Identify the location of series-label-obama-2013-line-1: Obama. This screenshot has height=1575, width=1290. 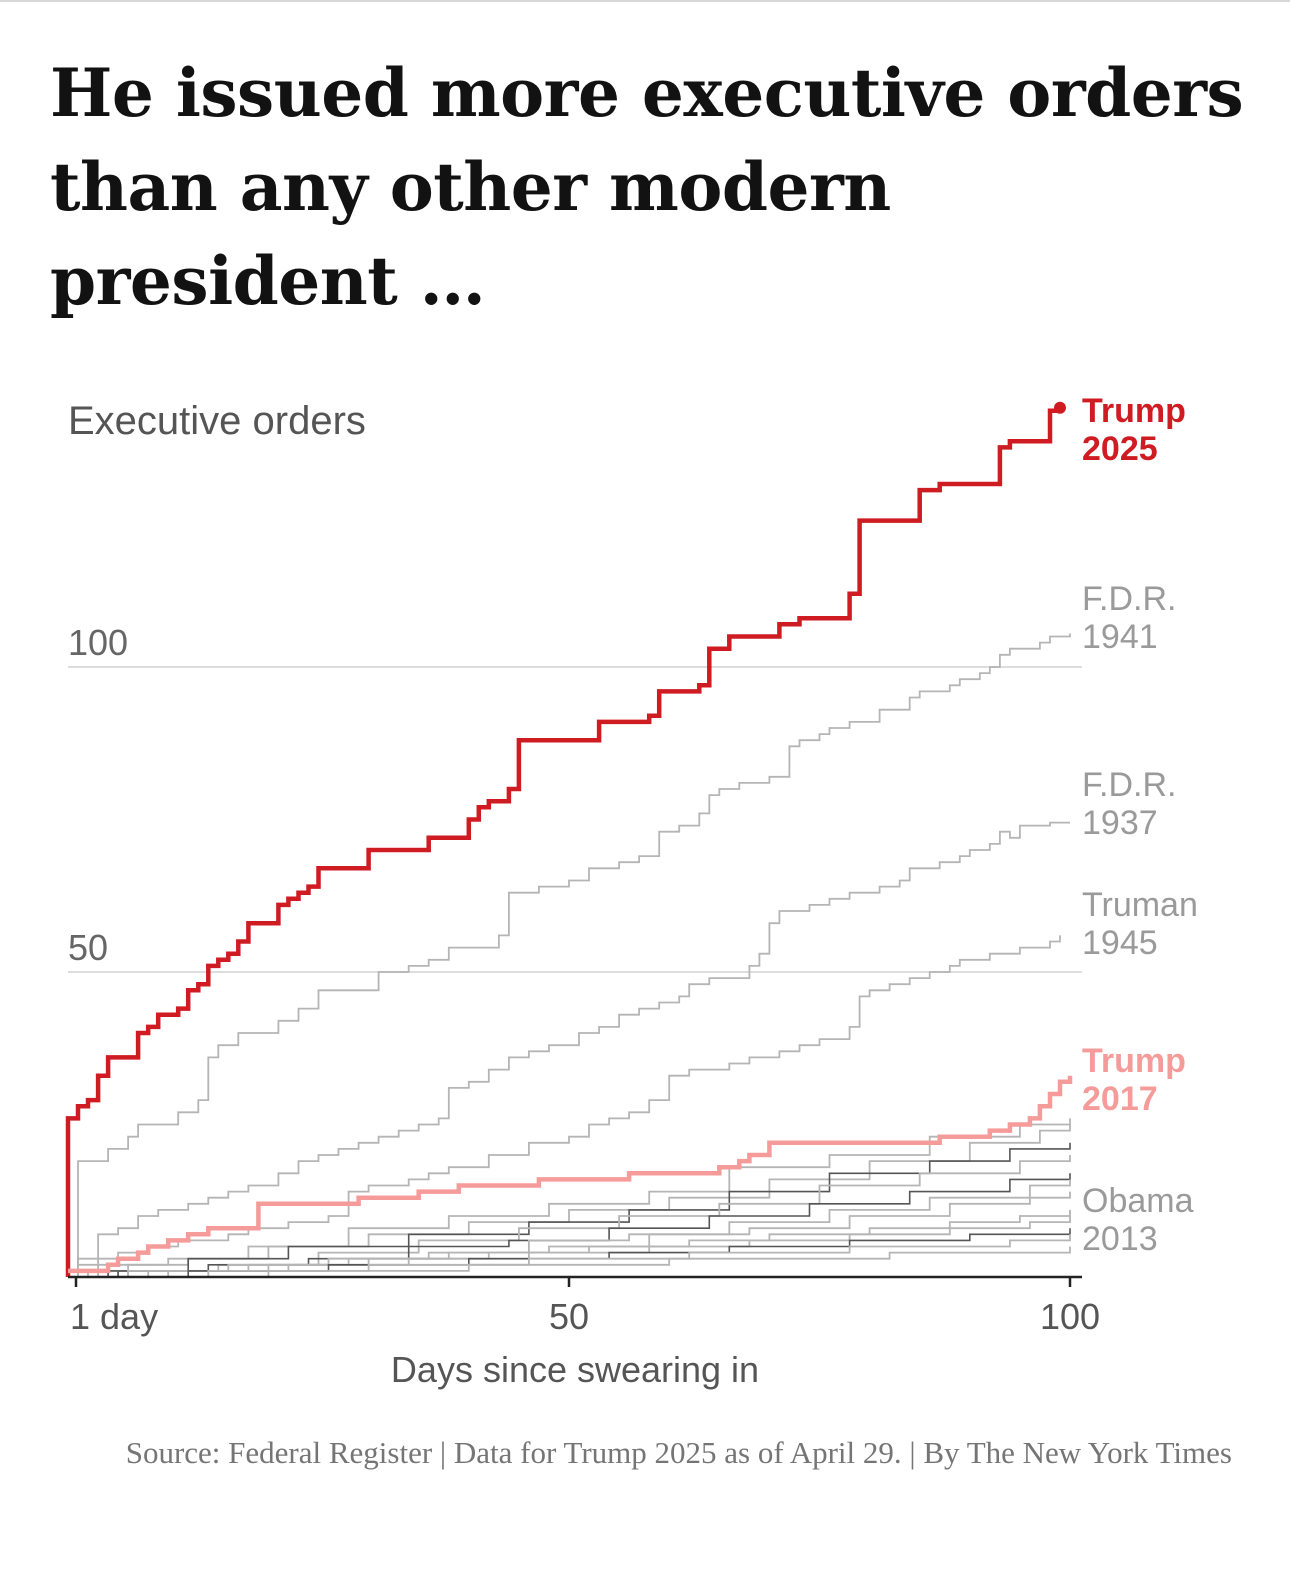
(1138, 1201).